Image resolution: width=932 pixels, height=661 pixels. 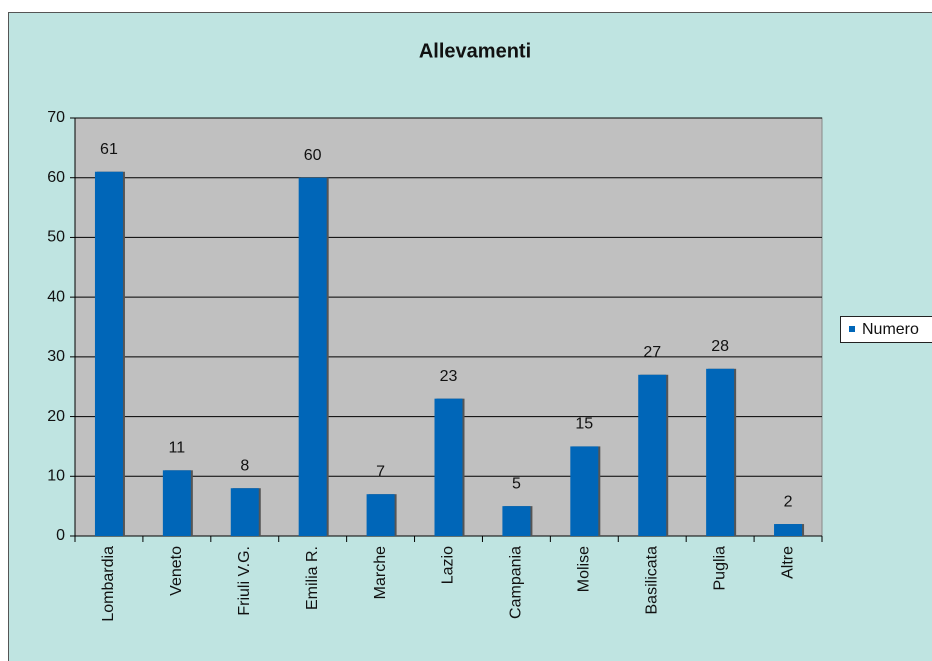 I want to click on data-label: 61, so click(x=109, y=149).